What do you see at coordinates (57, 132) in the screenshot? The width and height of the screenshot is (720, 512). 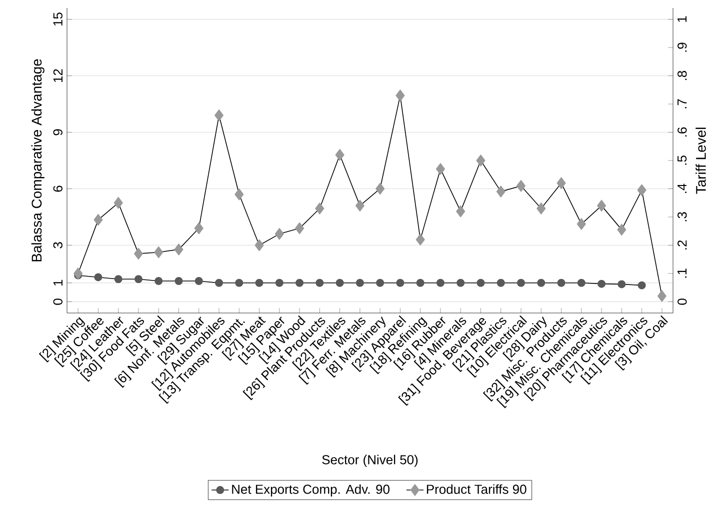 I see `y-tick-label: 9` at bounding box center [57, 132].